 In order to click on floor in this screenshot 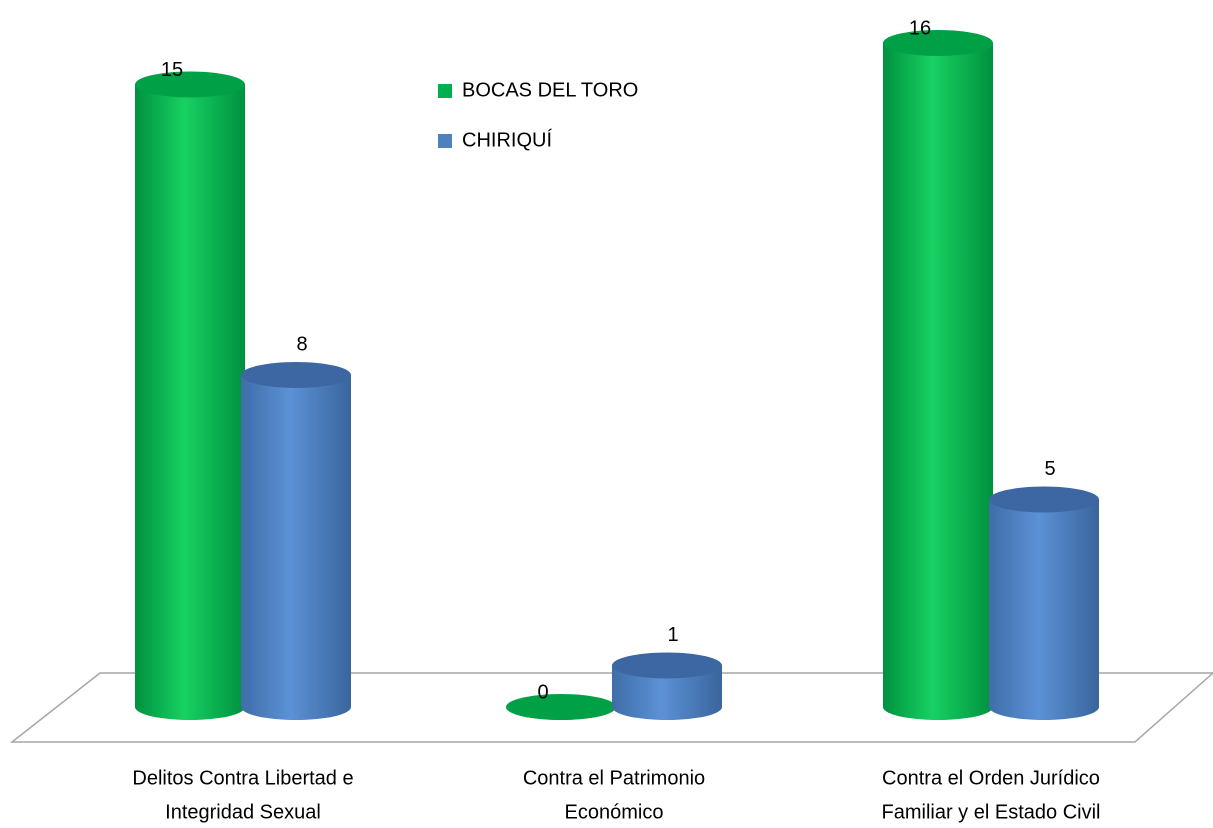, I will do `click(611, 707)`.